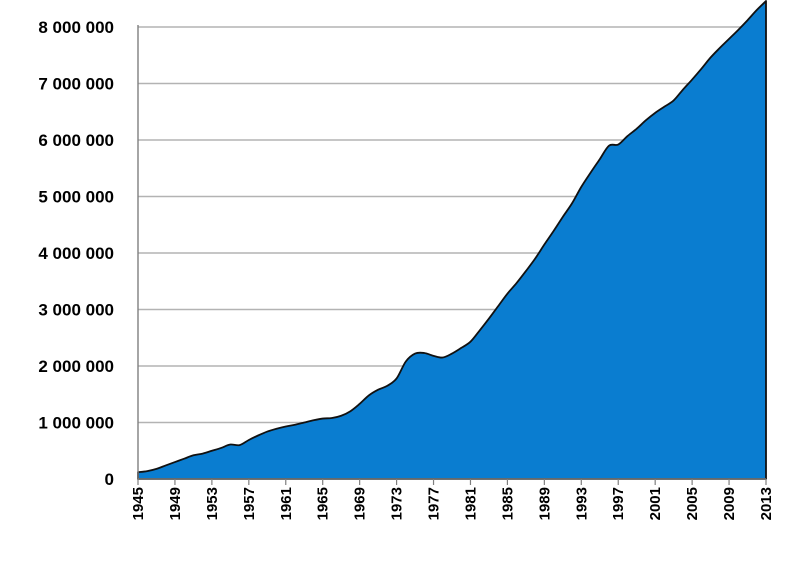 This screenshot has width=800, height=562. I want to click on x-tick-label: 2001, so click(655, 503).